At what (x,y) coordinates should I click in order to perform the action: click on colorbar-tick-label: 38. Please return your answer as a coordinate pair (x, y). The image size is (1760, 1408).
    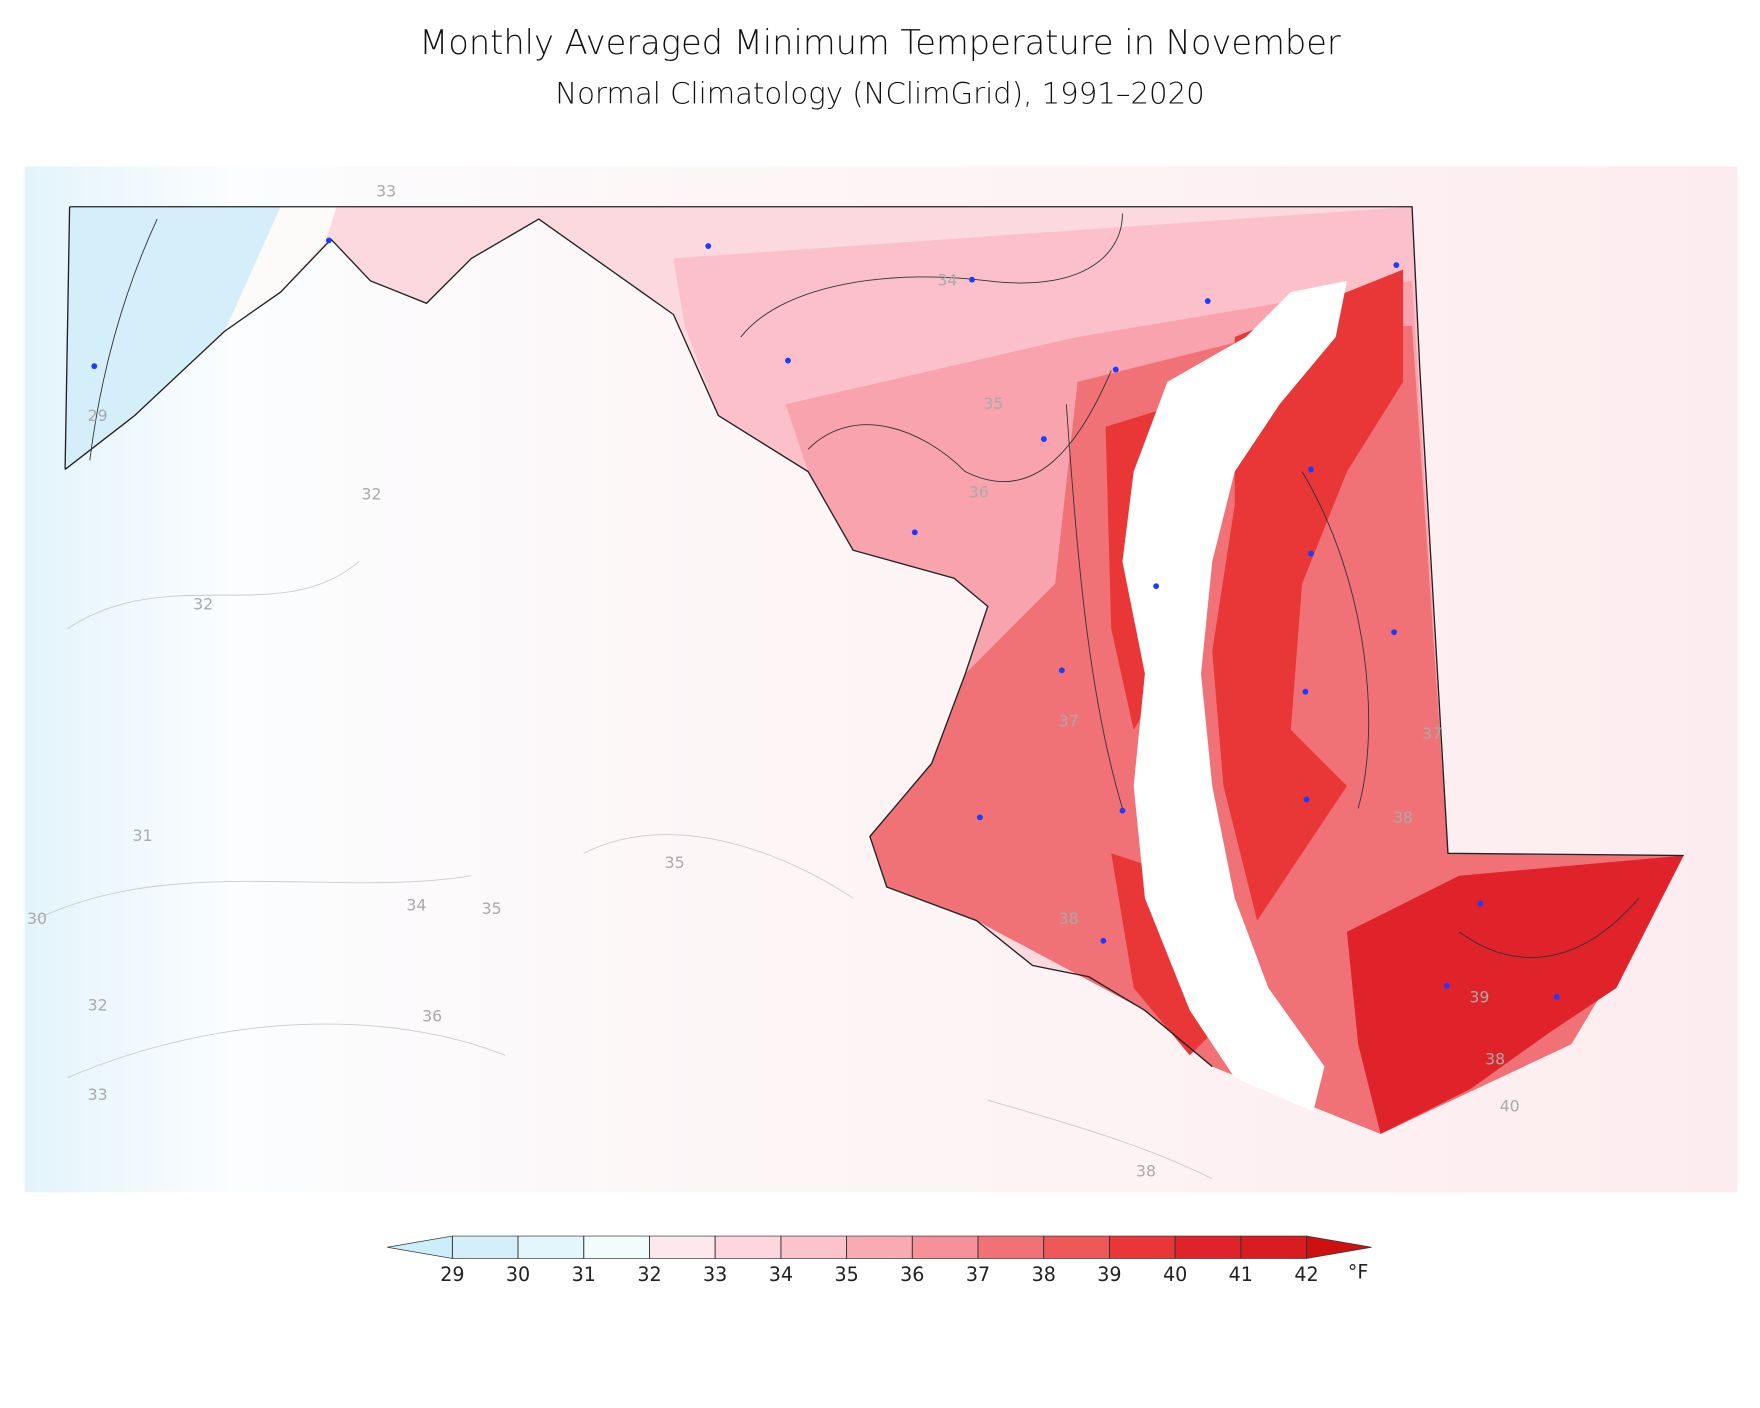
    Looking at the image, I should click on (1044, 1275).